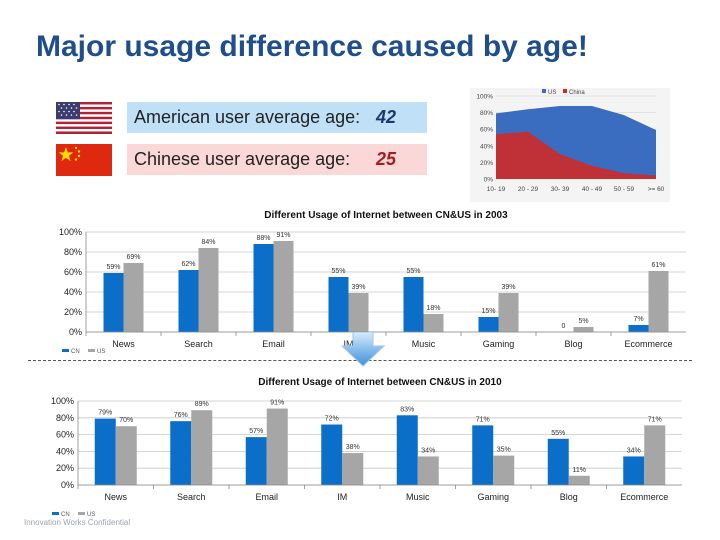 The image size is (720, 540). What do you see at coordinates (84, 160) in the screenshot?
I see `china-flag-icon` at bounding box center [84, 160].